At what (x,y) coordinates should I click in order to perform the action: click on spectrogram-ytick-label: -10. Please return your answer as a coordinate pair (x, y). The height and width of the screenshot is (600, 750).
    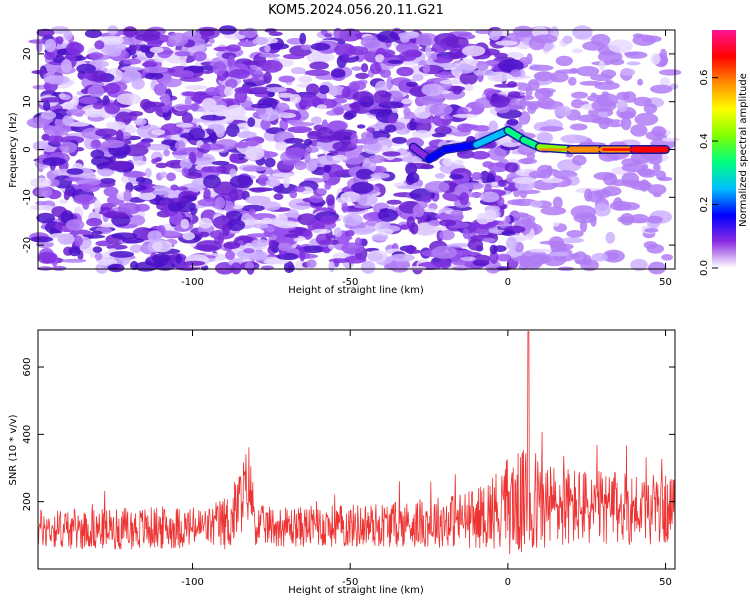
    Looking at the image, I should click on (27, 197).